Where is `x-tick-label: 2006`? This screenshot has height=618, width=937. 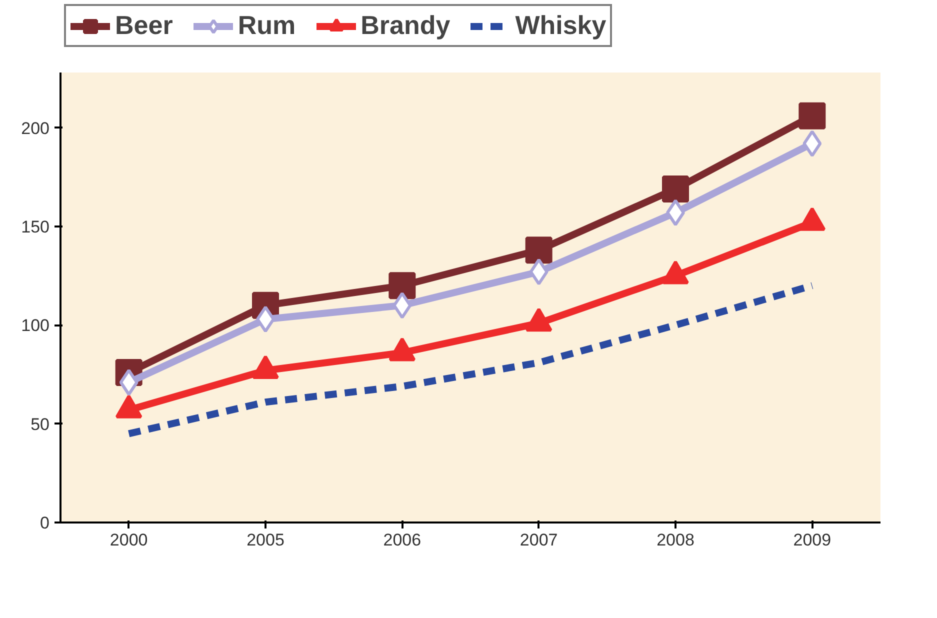 x-tick-label: 2006 is located at coordinates (402, 540).